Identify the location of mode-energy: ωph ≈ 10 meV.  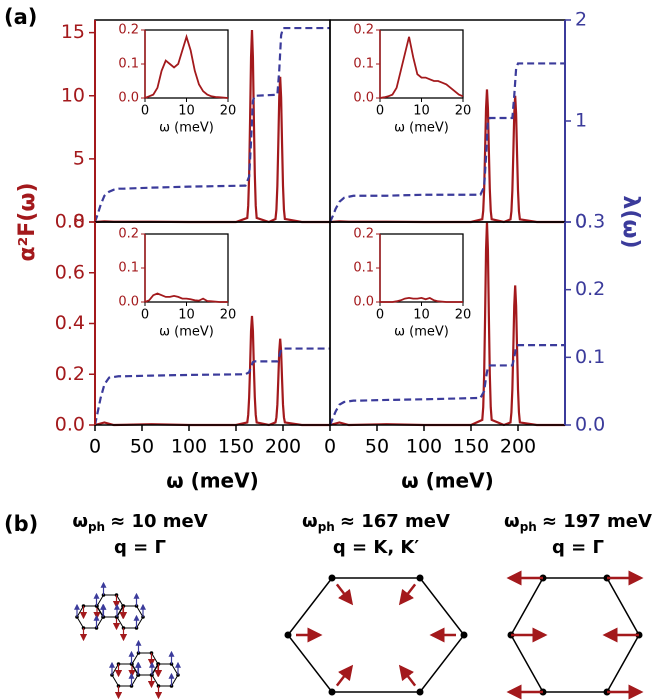
(139, 522).